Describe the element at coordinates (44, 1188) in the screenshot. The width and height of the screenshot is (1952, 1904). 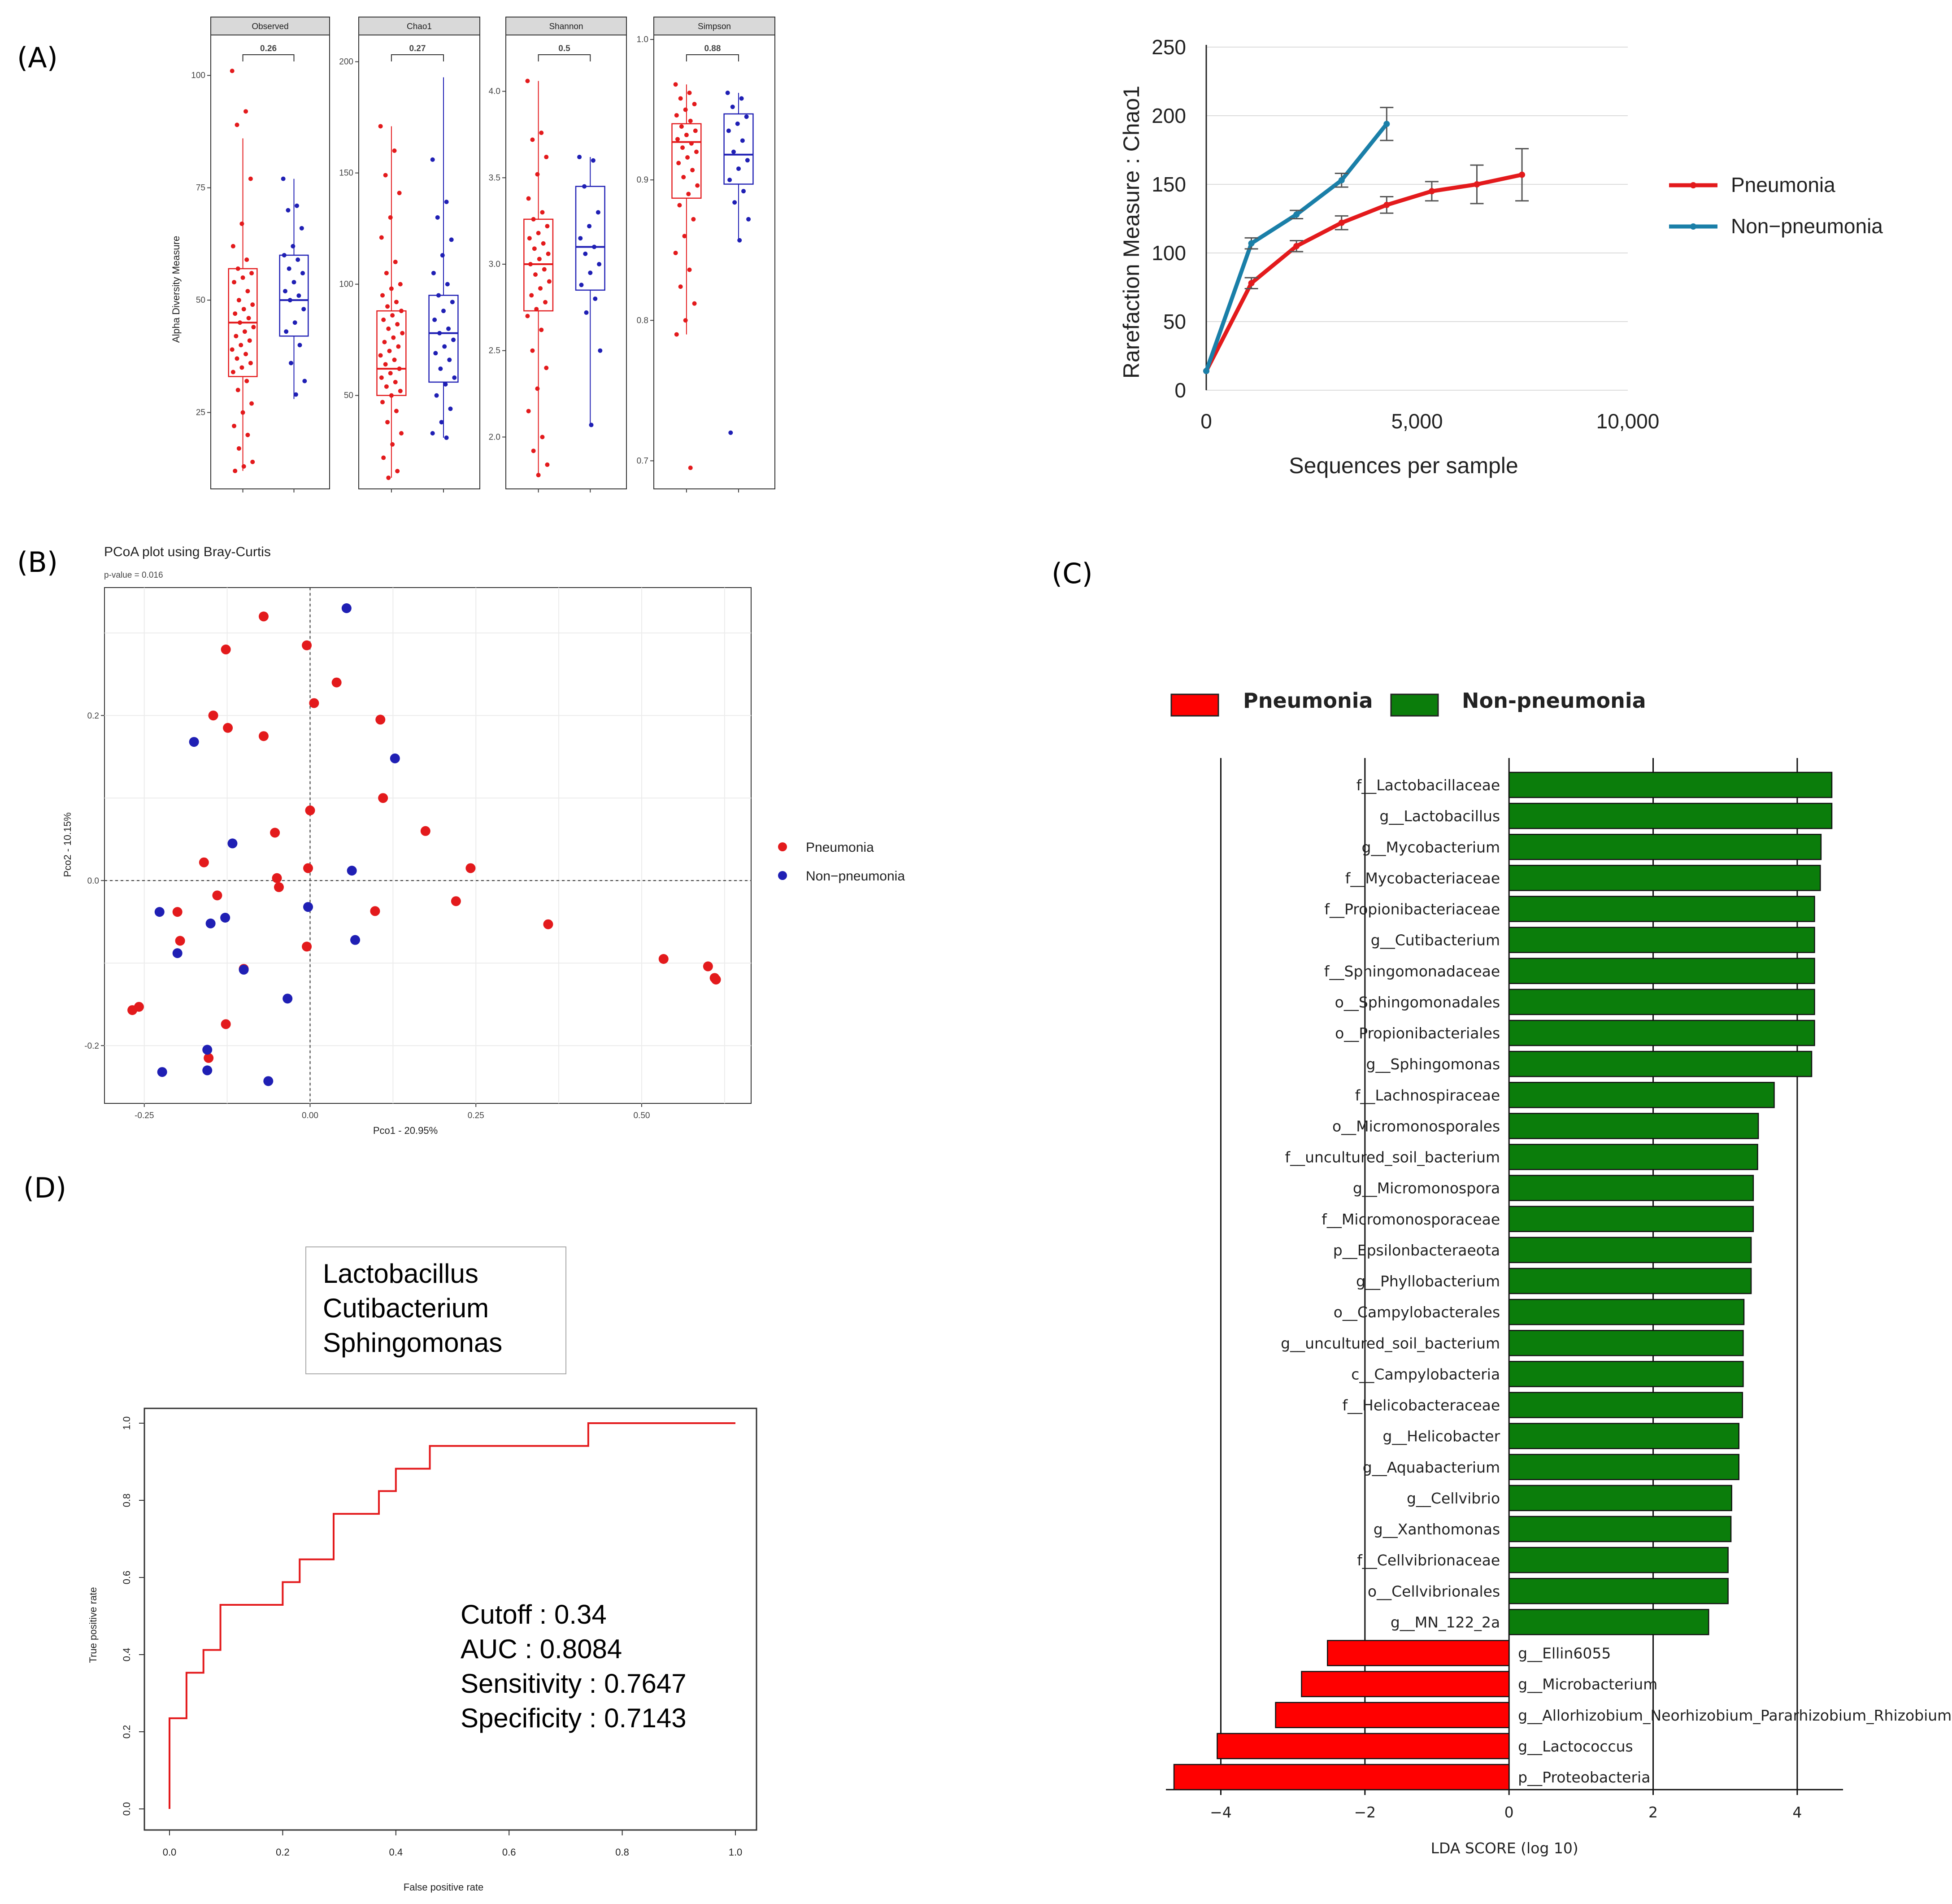
I see `panel-label-d: (D)` at that location.